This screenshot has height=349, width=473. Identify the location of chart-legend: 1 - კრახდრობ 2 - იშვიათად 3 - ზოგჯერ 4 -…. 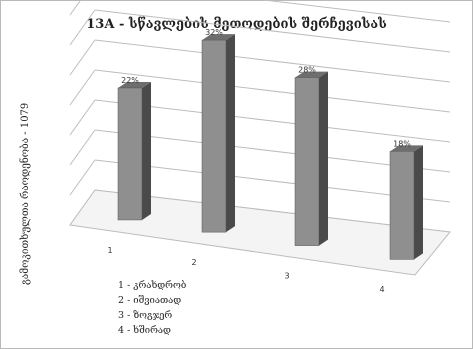
(152, 308).